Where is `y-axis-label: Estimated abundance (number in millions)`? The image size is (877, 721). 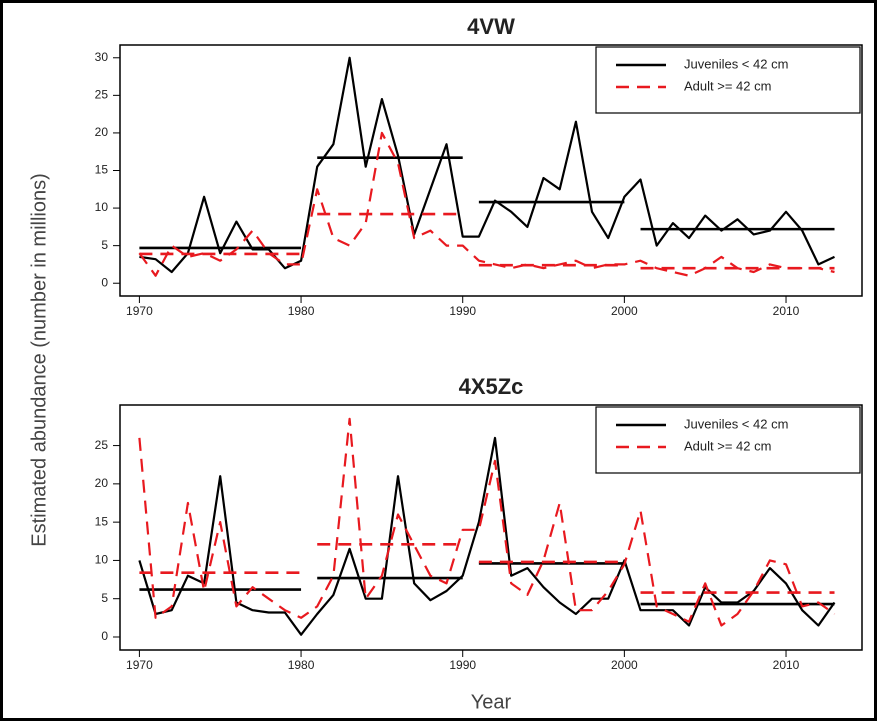 y-axis-label: Estimated abundance (number in millions) is located at coordinates (39, 360).